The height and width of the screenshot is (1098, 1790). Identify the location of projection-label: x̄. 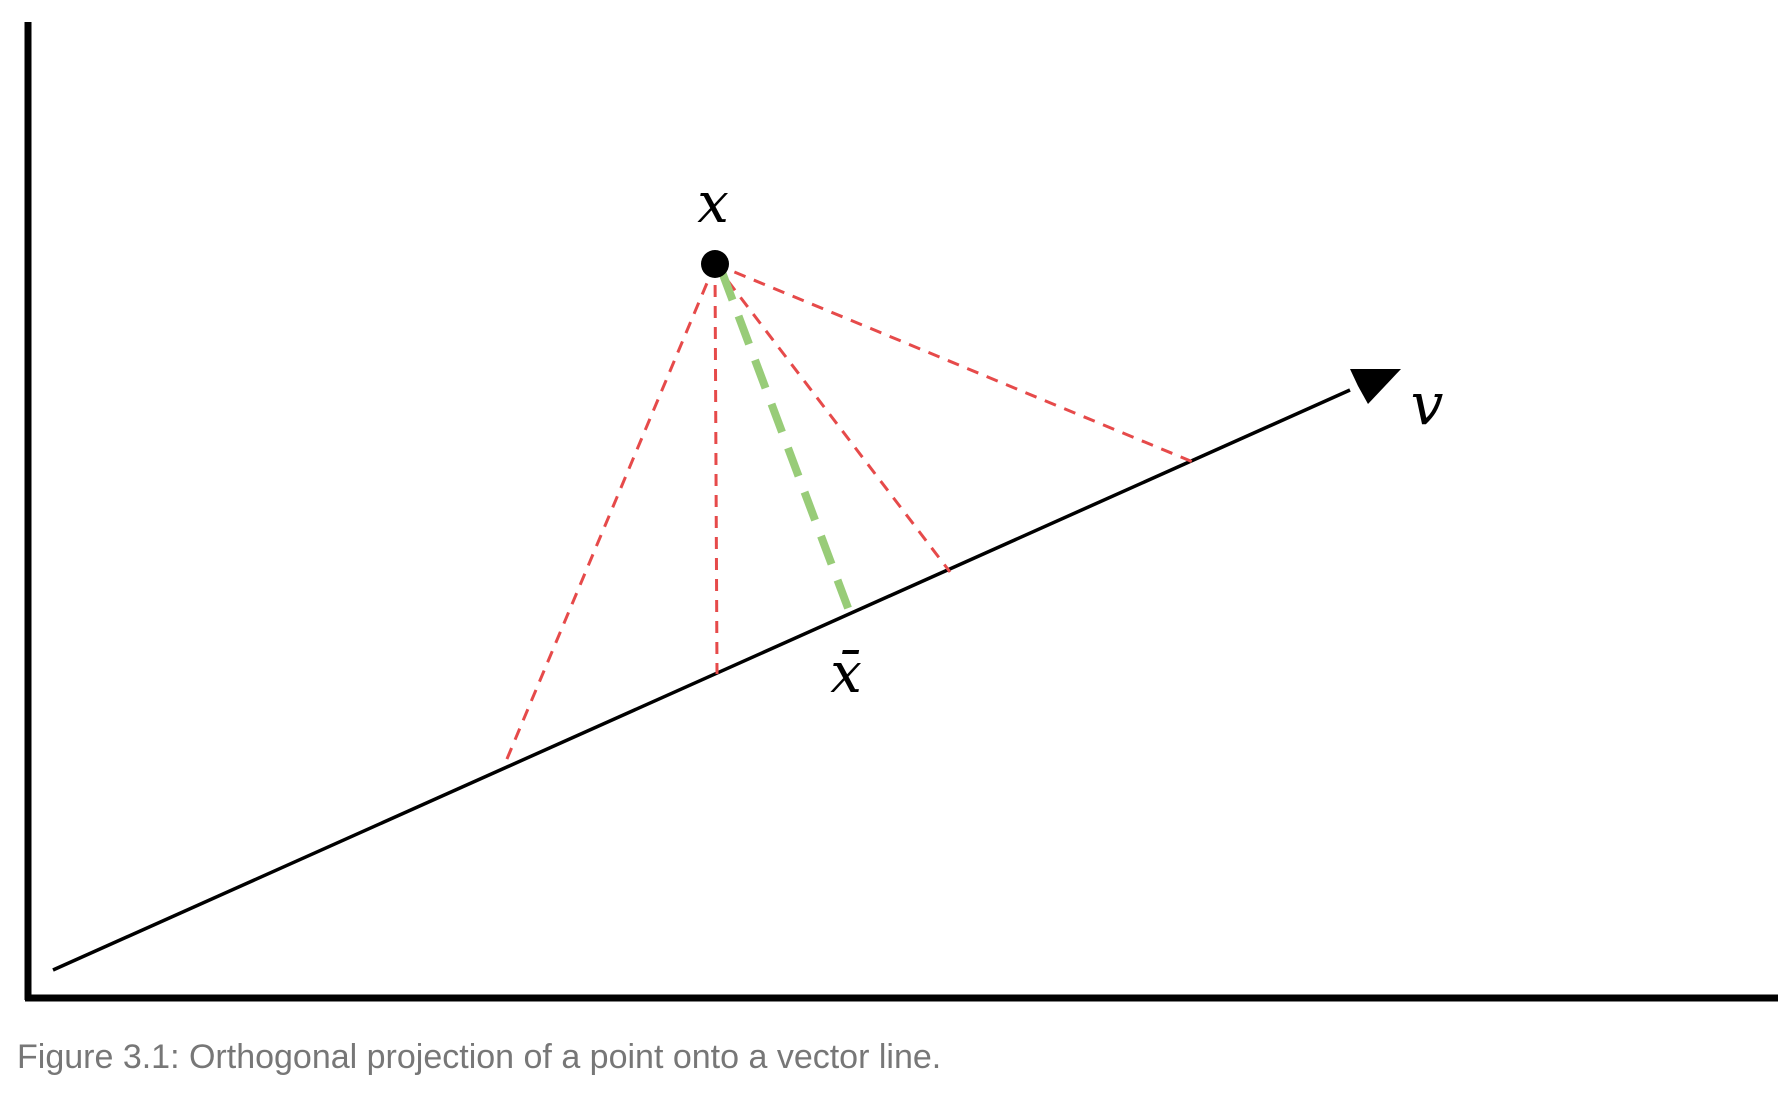
(846, 673).